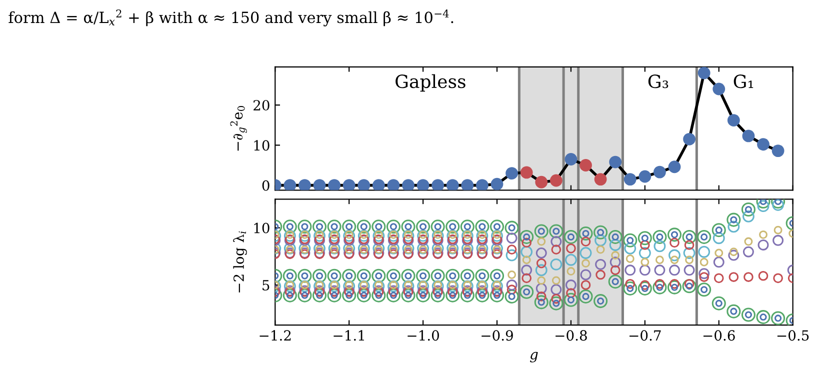 The width and height of the screenshot is (814, 378). What do you see at coordinates (262, 105) in the screenshot?
I see `y-tick-label: 20` at bounding box center [262, 105].